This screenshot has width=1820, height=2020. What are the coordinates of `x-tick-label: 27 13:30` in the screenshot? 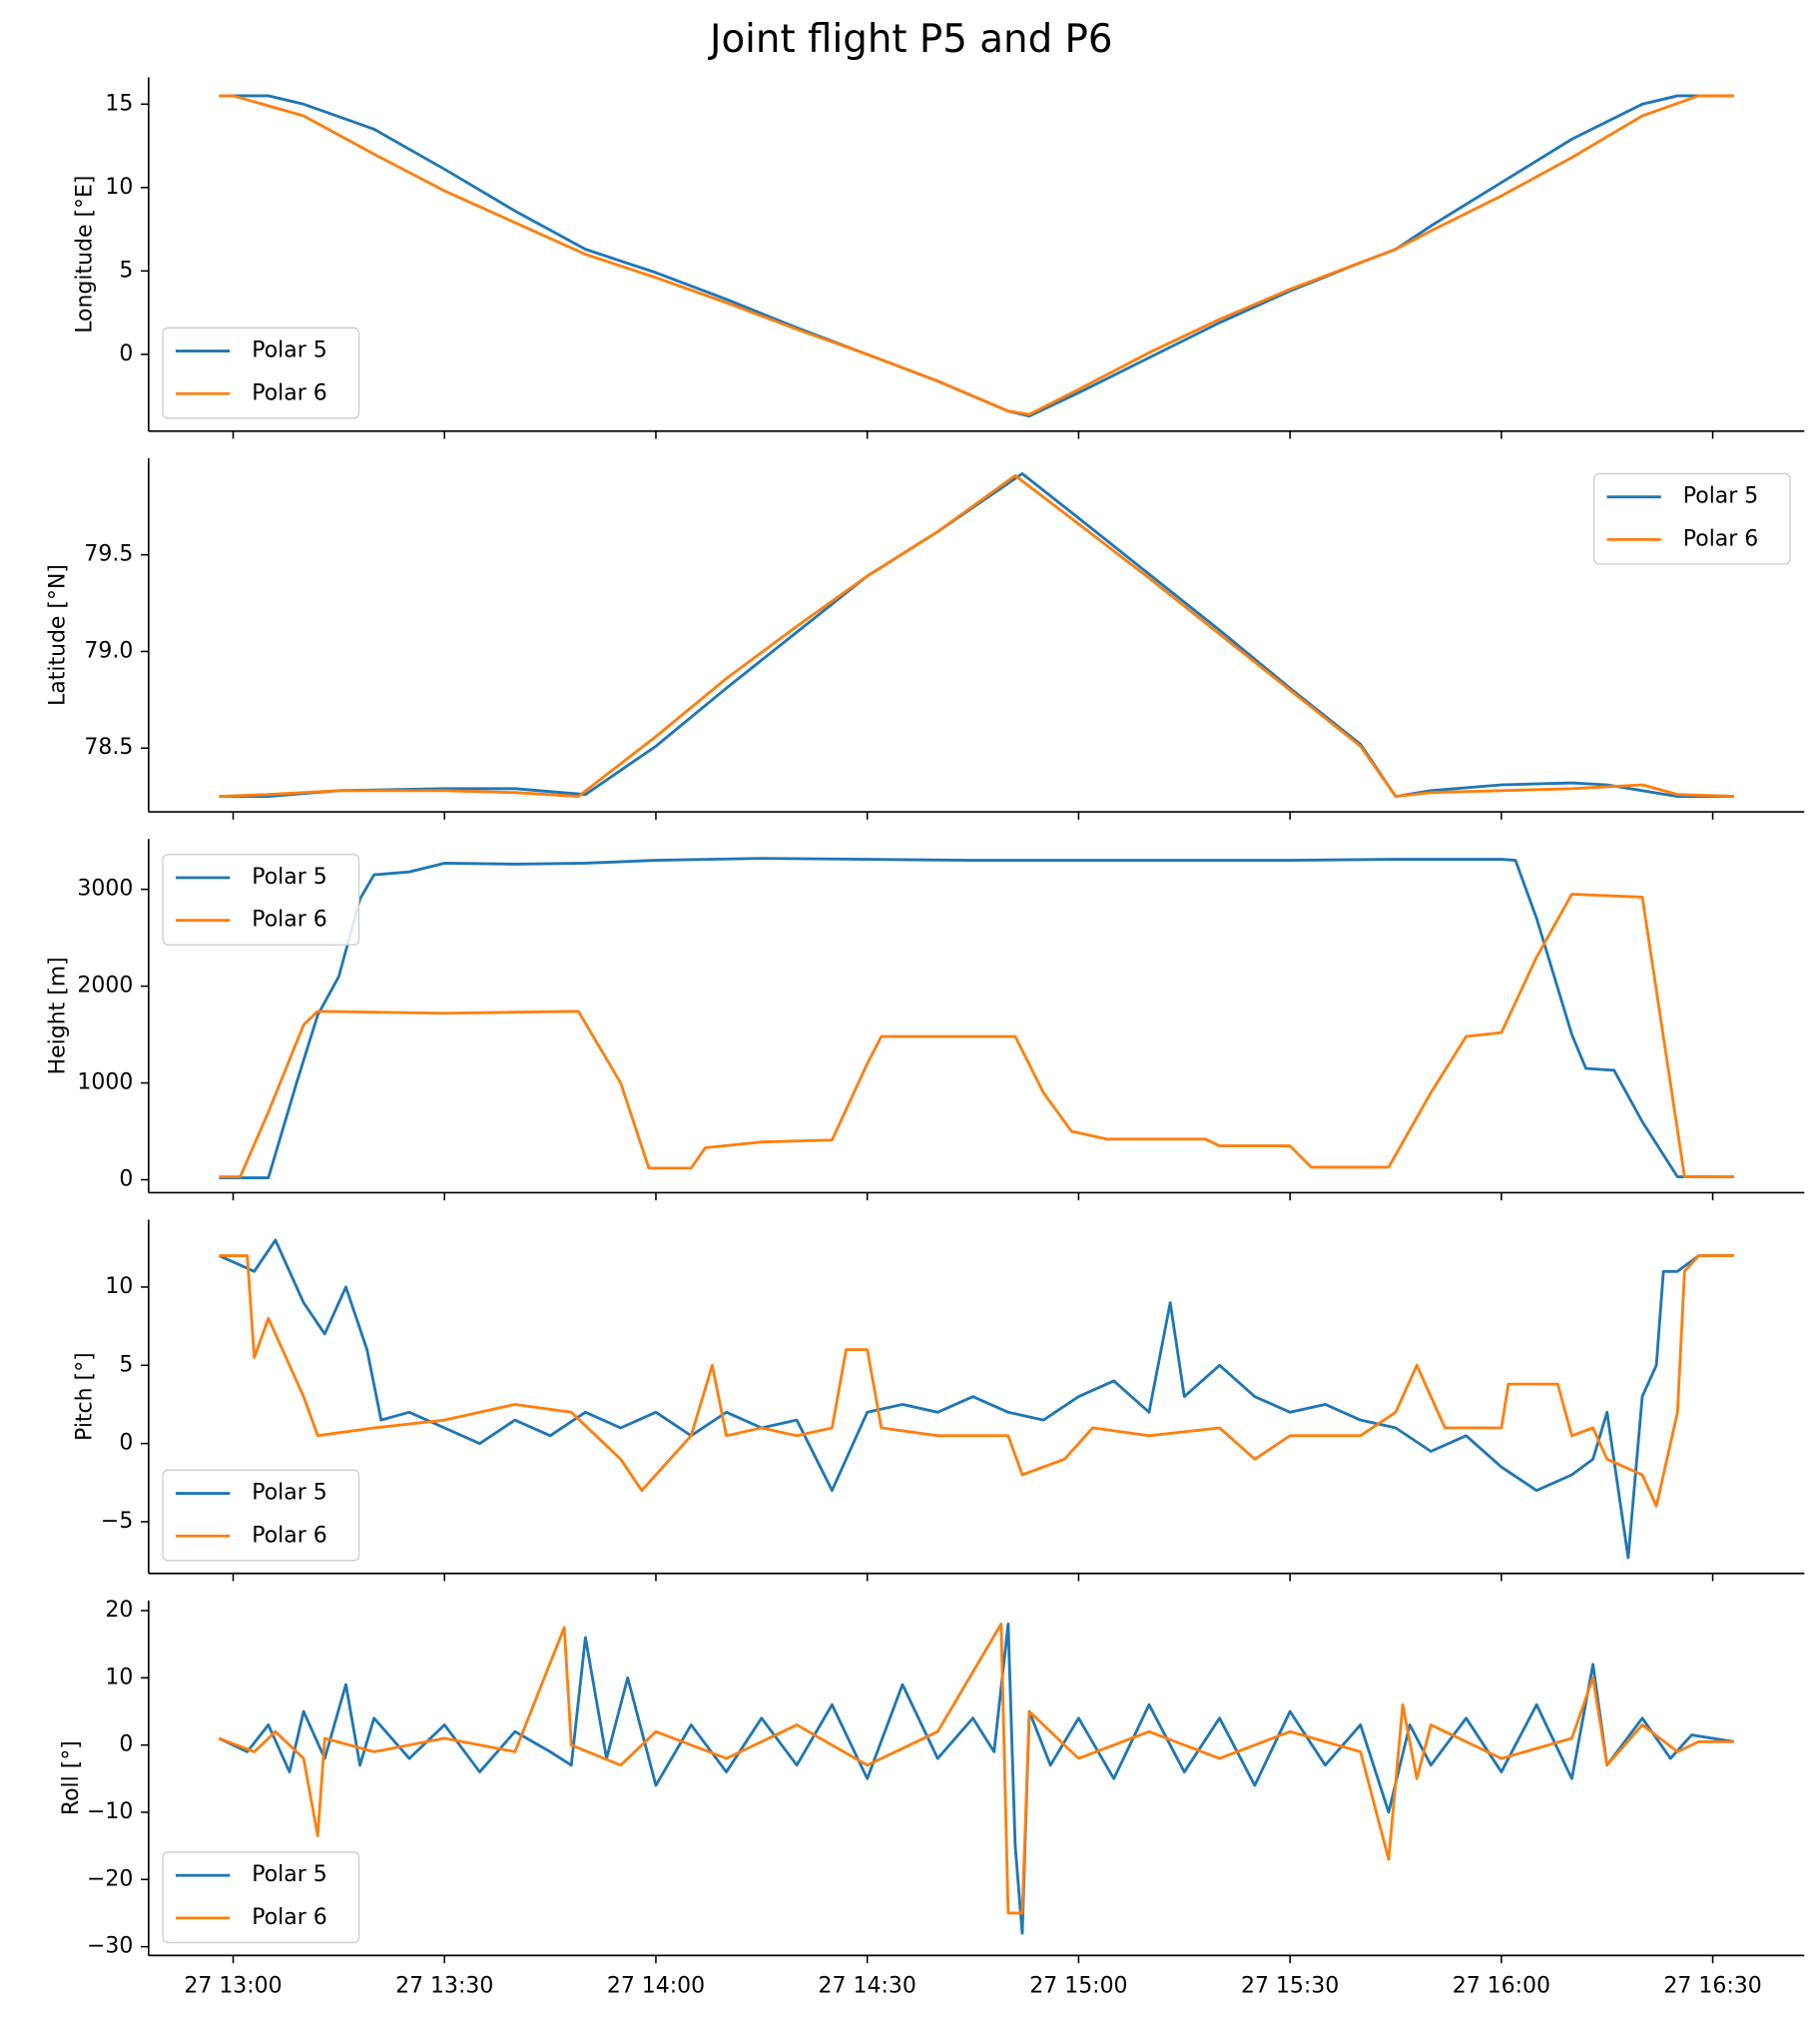 It's located at (444, 1986).